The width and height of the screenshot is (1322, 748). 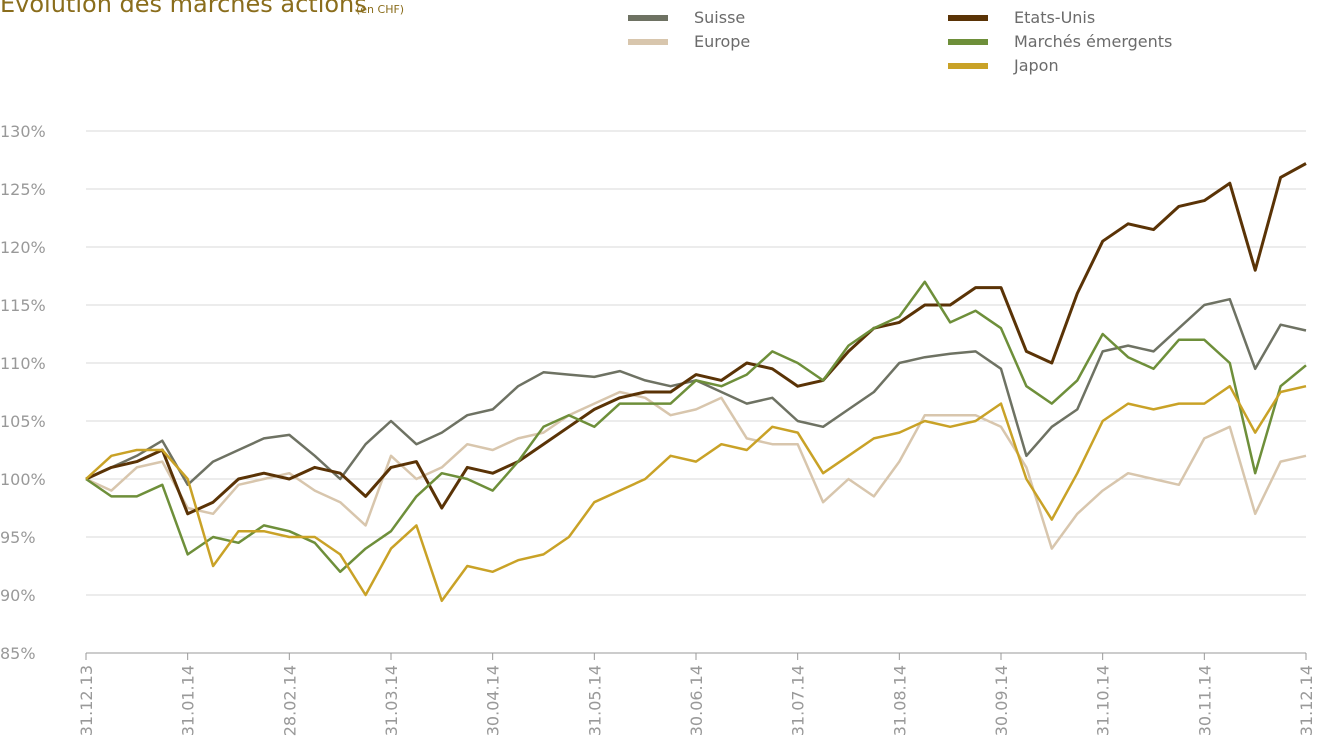 I want to click on y-tick-label: 95%, so click(x=18, y=537).